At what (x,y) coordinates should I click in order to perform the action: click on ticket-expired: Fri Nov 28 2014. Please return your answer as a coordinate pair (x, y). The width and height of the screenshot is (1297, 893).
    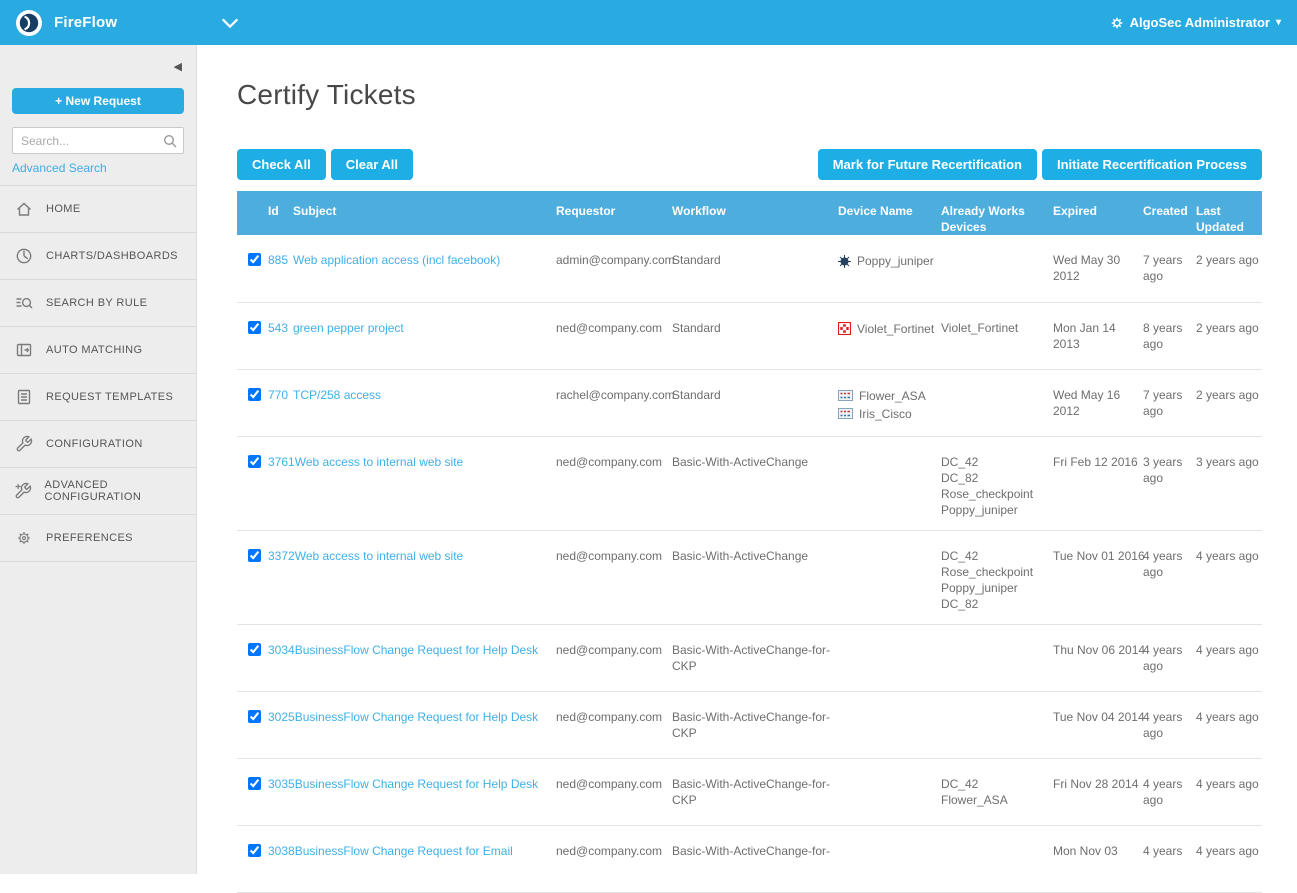
    Looking at the image, I should click on (1098, 791).